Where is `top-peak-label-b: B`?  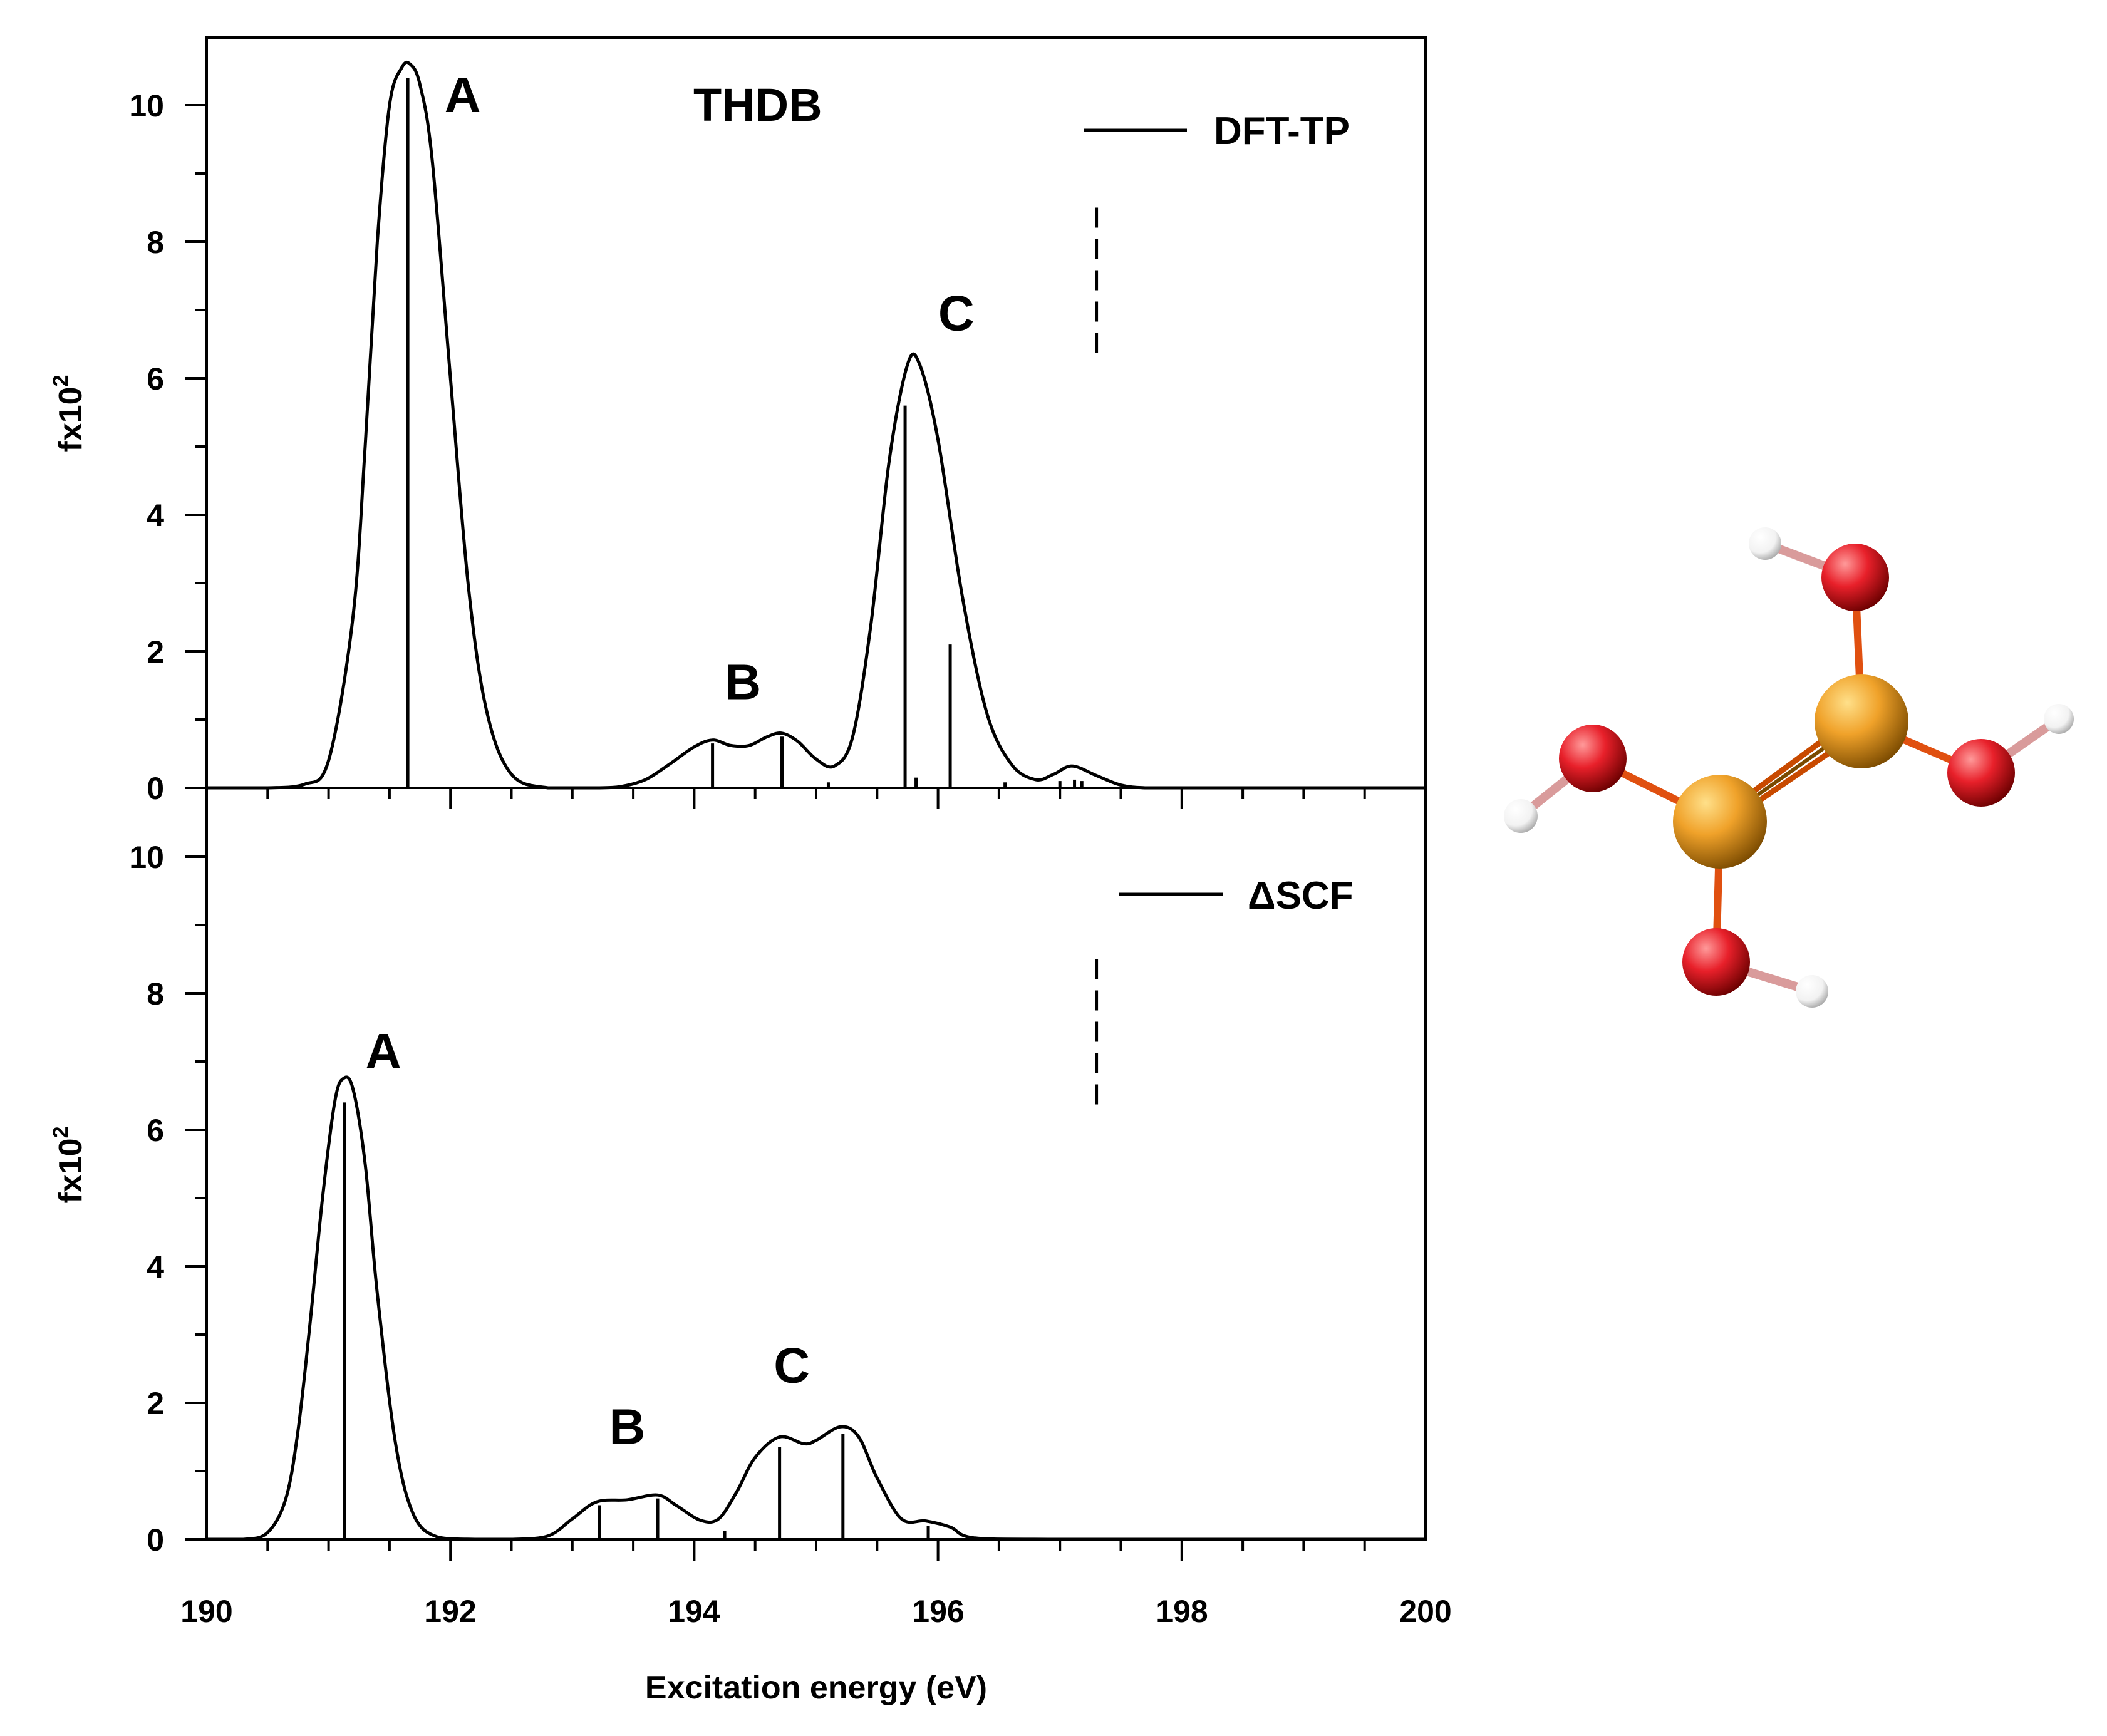
top-peak-label-b: B is located at coordinates (743, 682).